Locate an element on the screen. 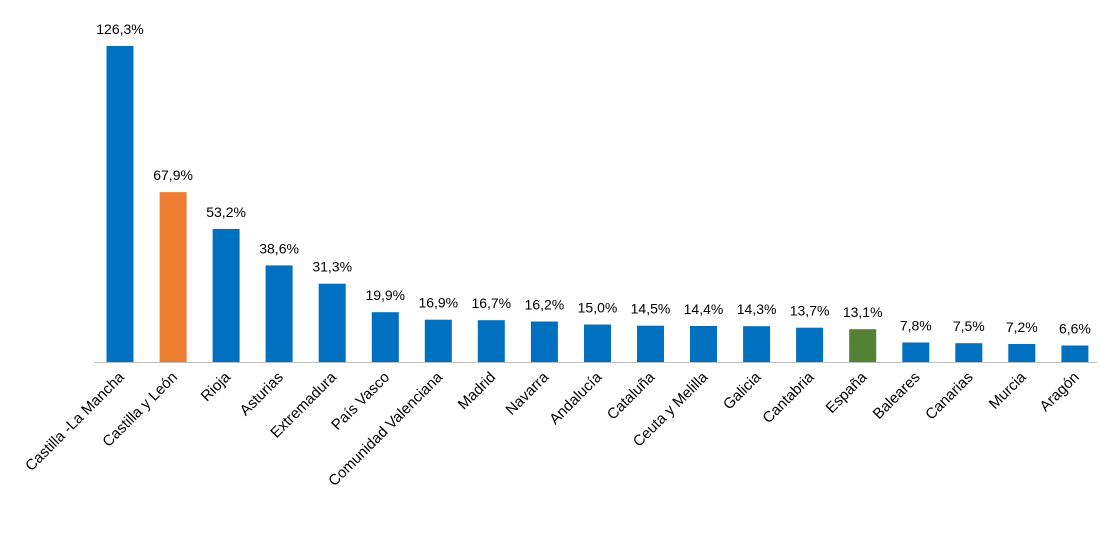 This screenshot has height=541, width=1100. category-tick-label: Cantabria is located at coordinates (788, 397).